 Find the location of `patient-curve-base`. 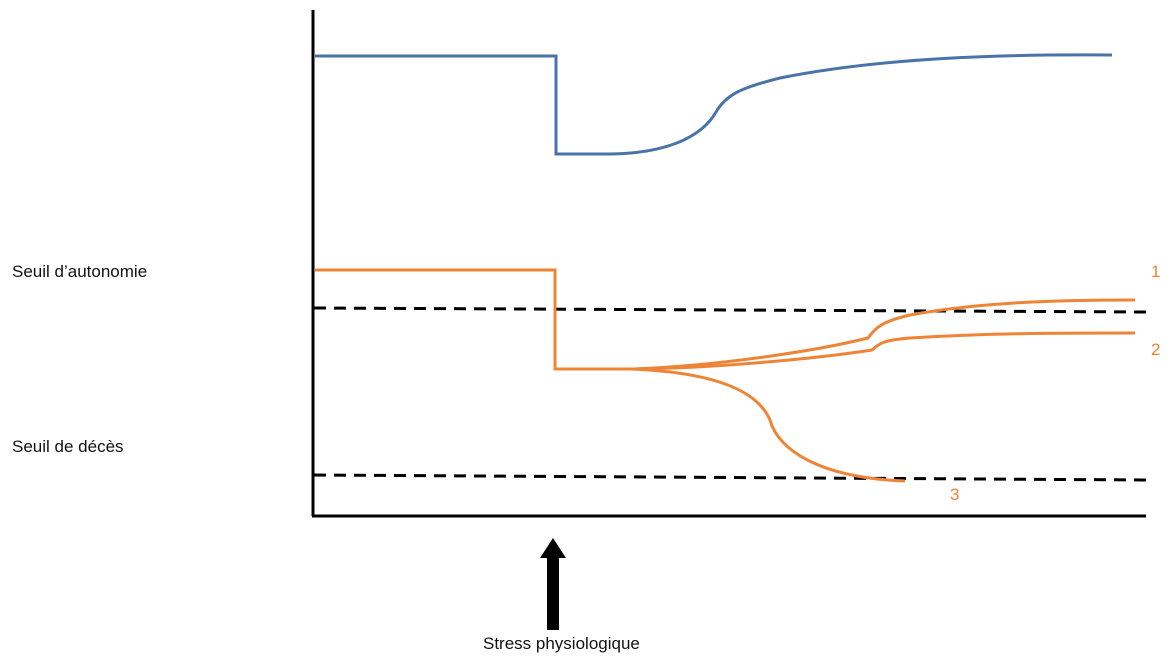

patient-curve-base is located at coordinates (473, 319).